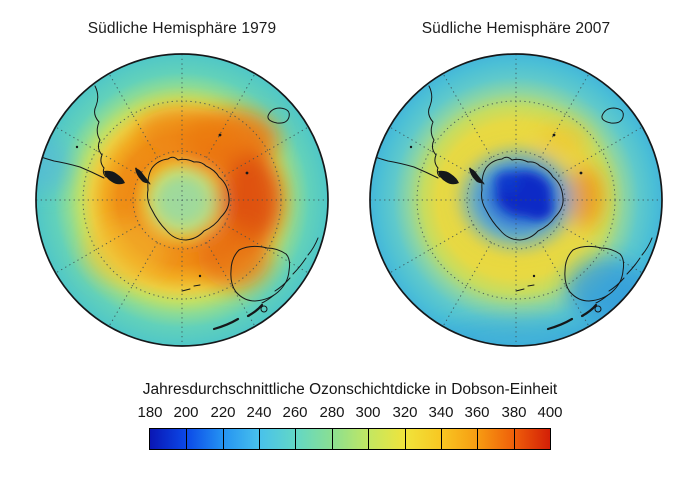  Describe the element at coordinates (223, 412) in the screenshot. I see `tick-label: 220` at that location.